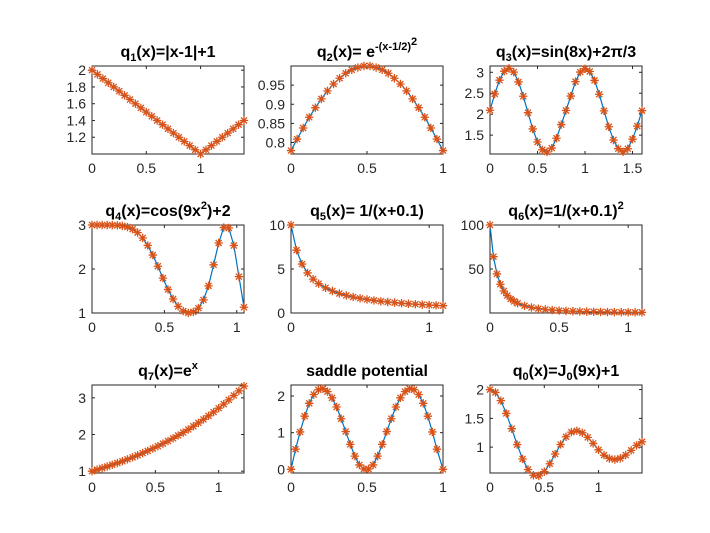 This screenshot has width=710, height=533. I want to click on y-tick-label: 0.9, so click(276, 104).